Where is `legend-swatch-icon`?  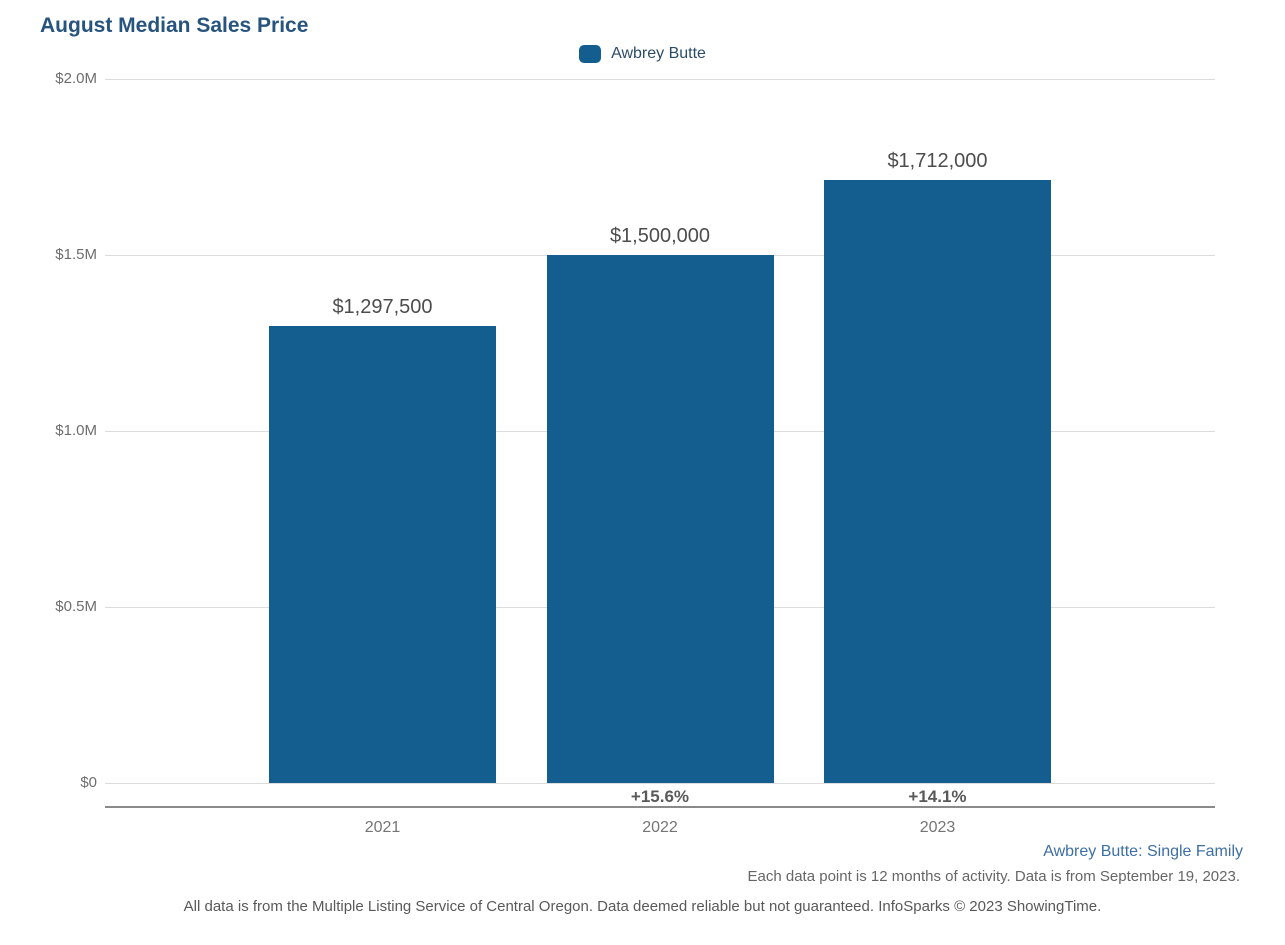 legend-swatch-icon is located at coordinates (590, 54).